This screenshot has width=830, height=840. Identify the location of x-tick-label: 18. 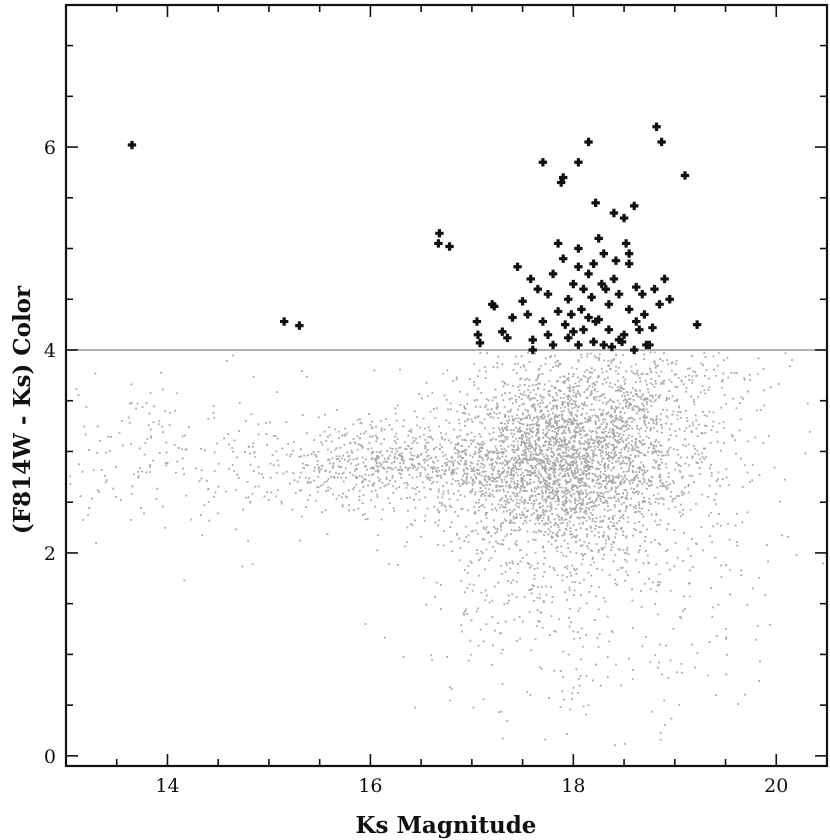
(573, 786).